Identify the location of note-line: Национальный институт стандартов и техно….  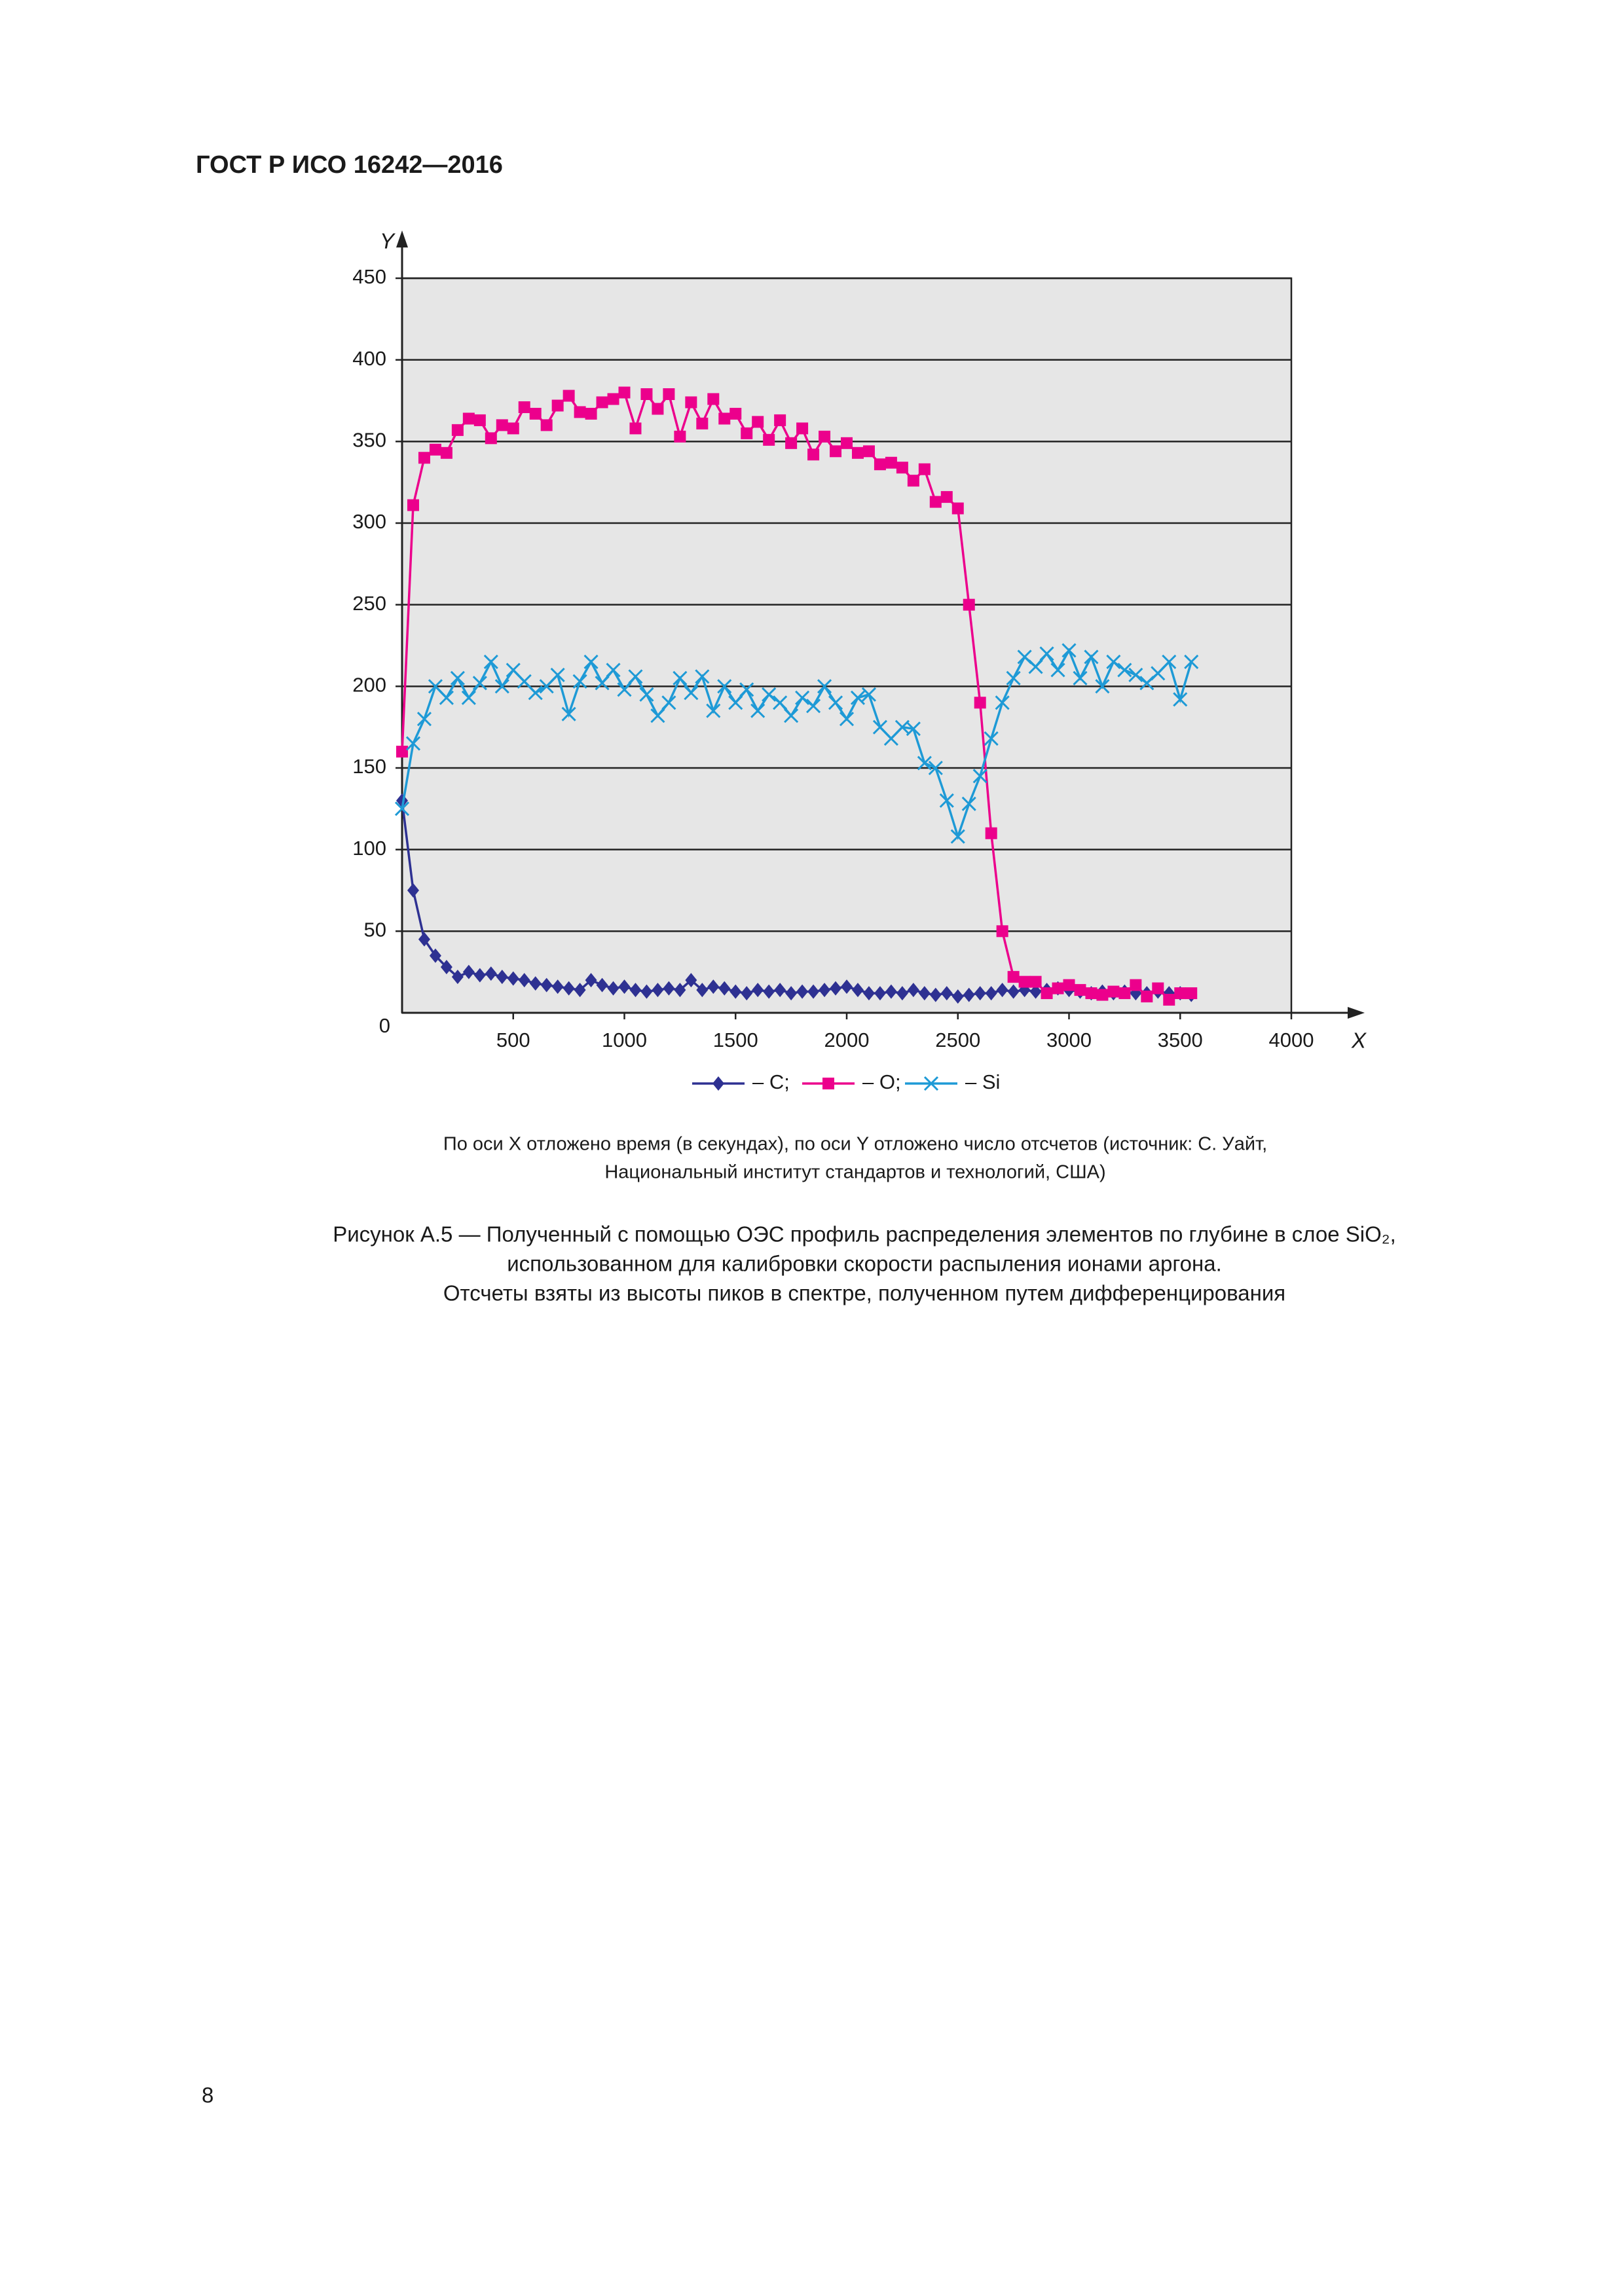
(854, 1172).